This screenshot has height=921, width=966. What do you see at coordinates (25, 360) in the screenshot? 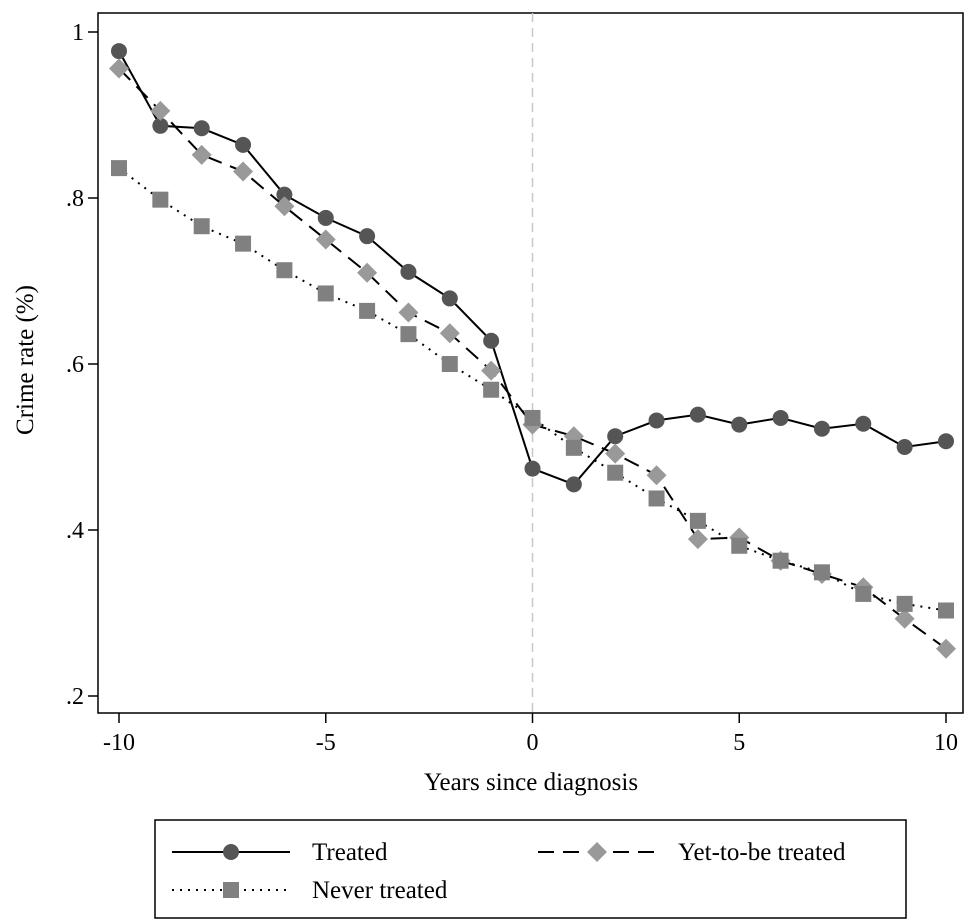
I see `y-axis-title: Crime rate (%)` at bounding box center [25, 360].